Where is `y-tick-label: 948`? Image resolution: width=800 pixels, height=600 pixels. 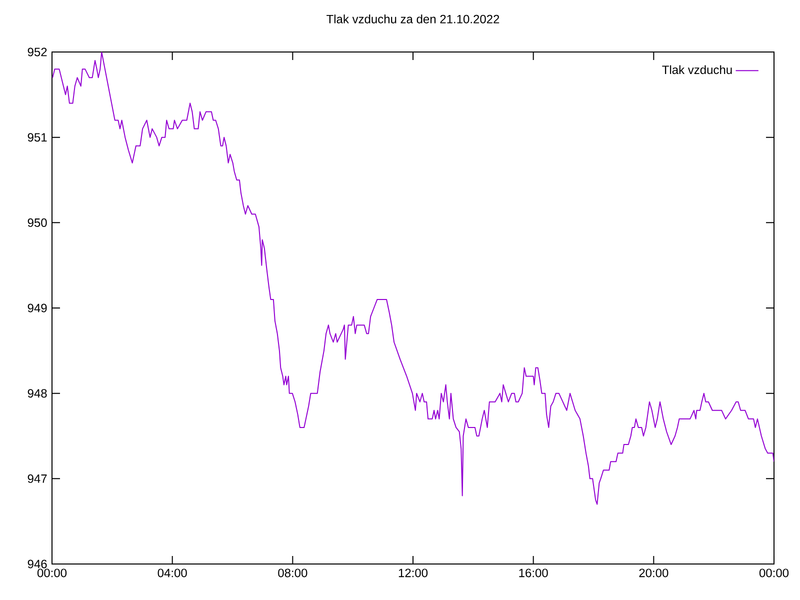 y-tick-label: 948 is located at coordinates (37, 393).